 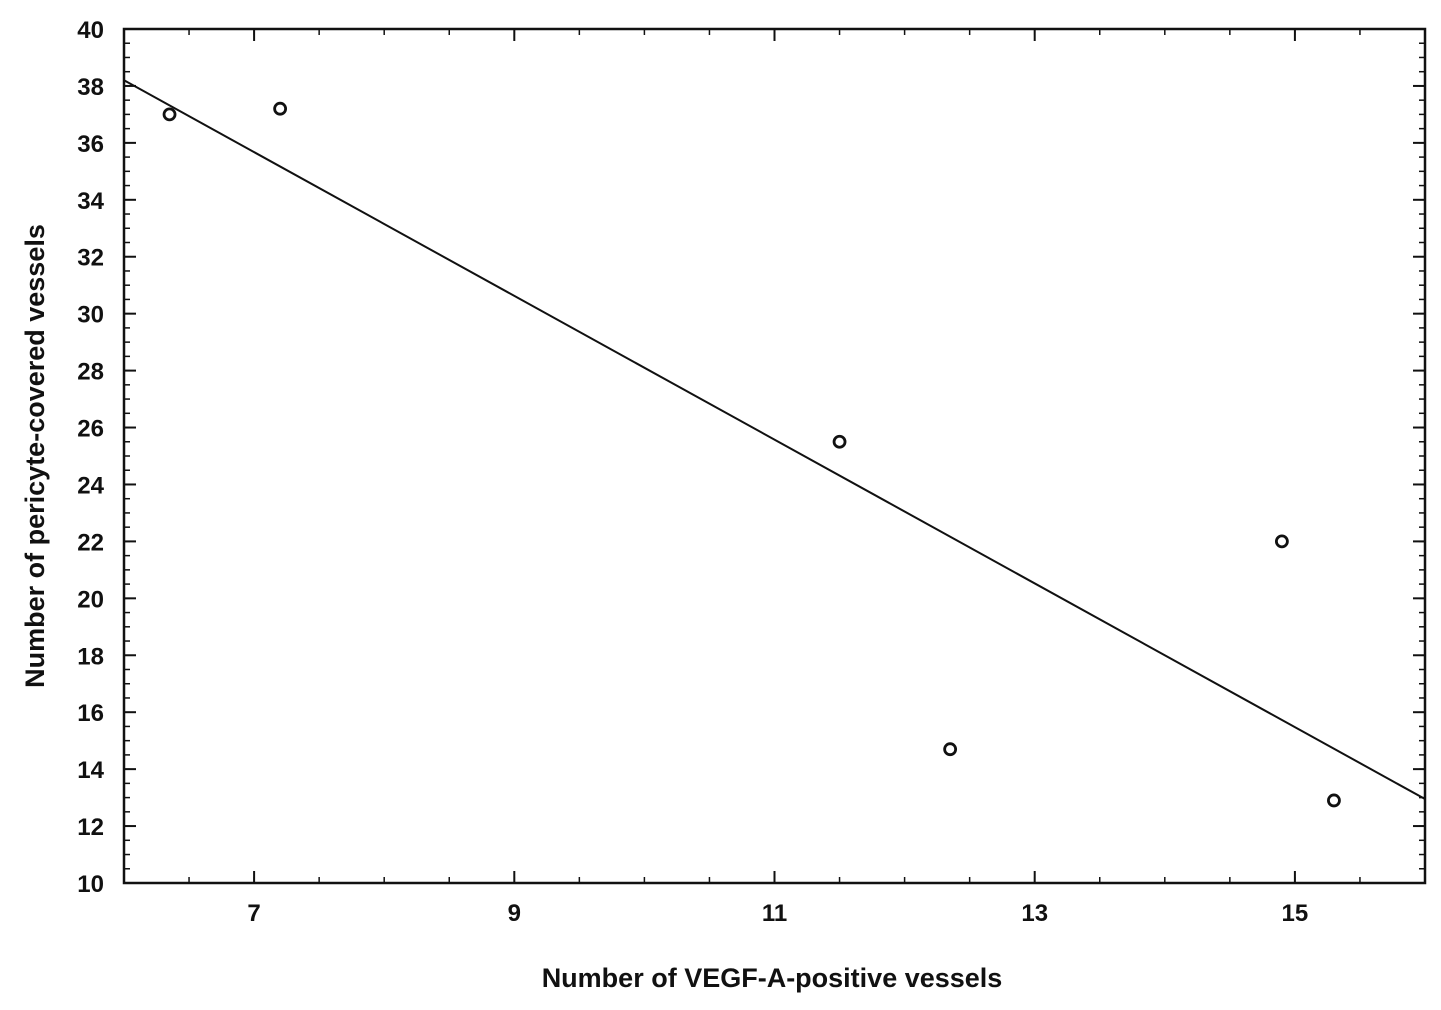 What do you see at coordinates (90, 315) in the screenshot?
I see `y-tick-label: 30` at bounding box center [90, 315].